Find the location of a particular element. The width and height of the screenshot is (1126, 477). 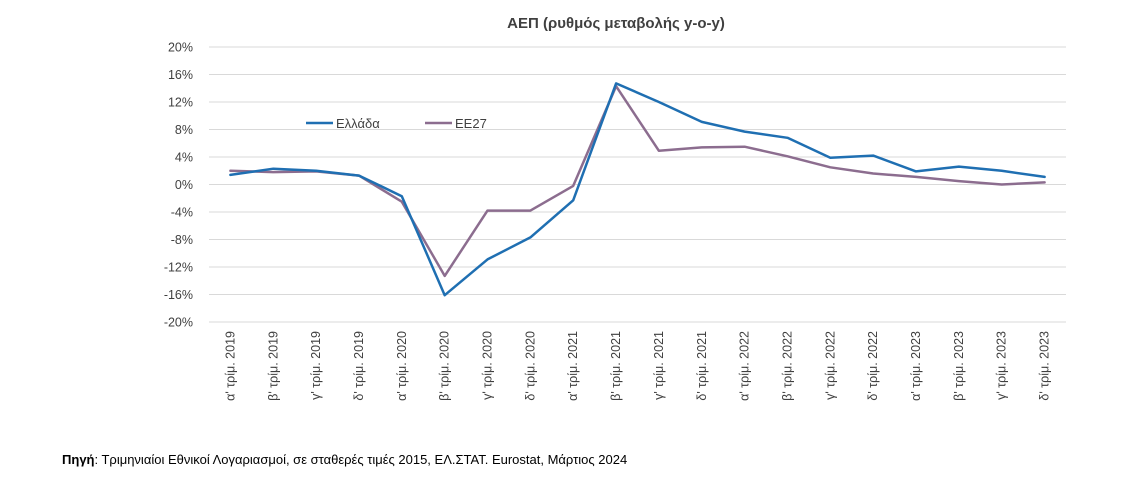

y-tick-label: -4% is located at coordinates (182, 213).